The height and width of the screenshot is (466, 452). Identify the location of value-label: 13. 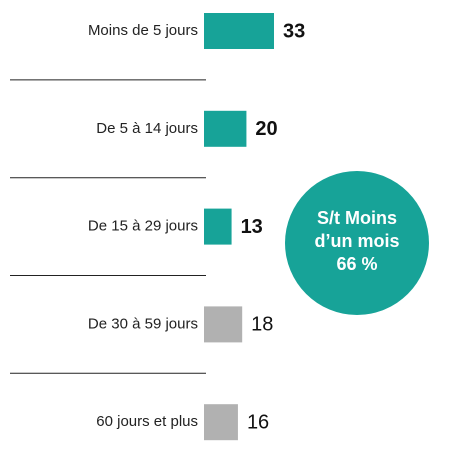
(252, 227).